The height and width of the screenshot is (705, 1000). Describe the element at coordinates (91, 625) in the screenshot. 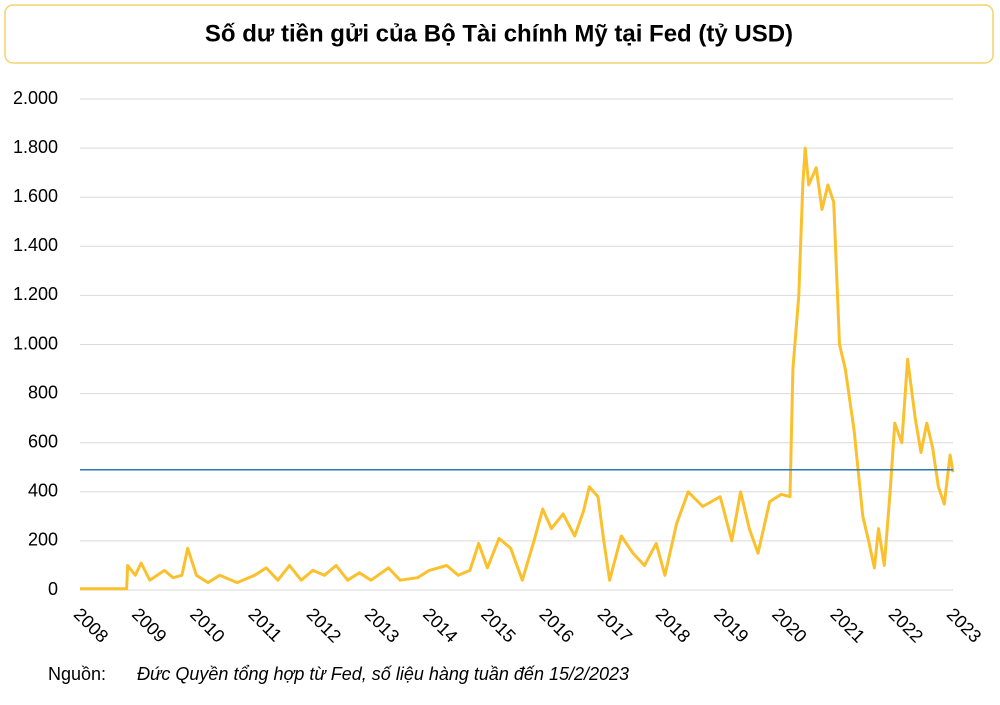

I see `x-tick-label: 2008` at that location.